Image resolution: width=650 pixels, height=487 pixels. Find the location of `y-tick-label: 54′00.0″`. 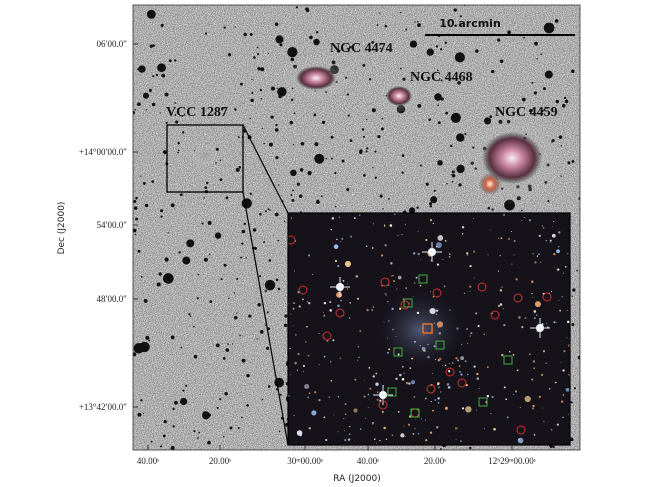

y-tick-label: 54′00.0″ is located at coordinates (112, 225).